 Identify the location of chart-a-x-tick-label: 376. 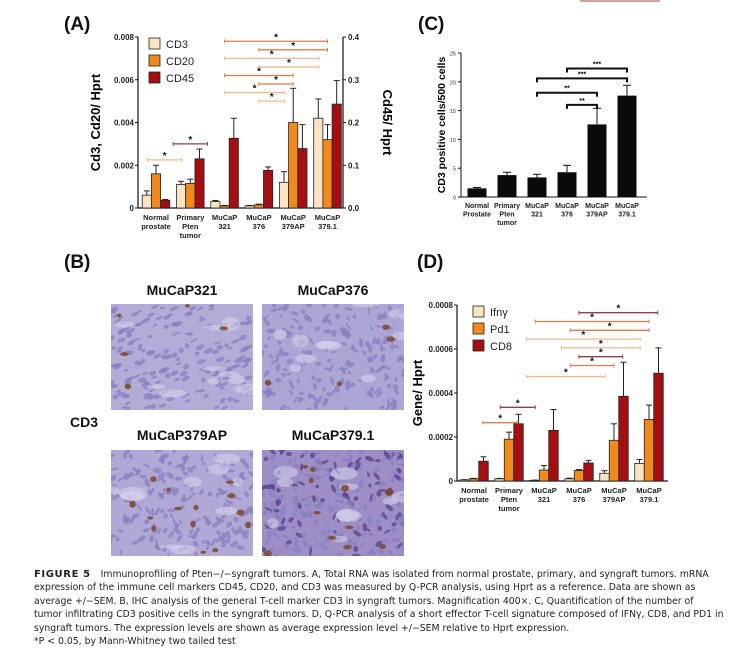
(259, 226).